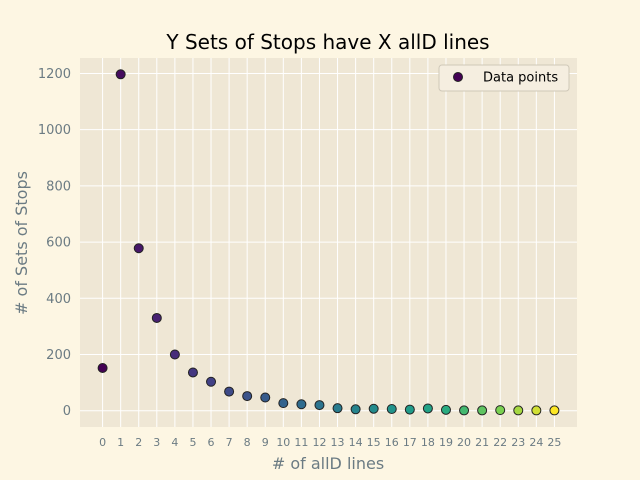  I want to click on y-axis: 0 200 400 600 800 1000 1200, so click(54, 243).